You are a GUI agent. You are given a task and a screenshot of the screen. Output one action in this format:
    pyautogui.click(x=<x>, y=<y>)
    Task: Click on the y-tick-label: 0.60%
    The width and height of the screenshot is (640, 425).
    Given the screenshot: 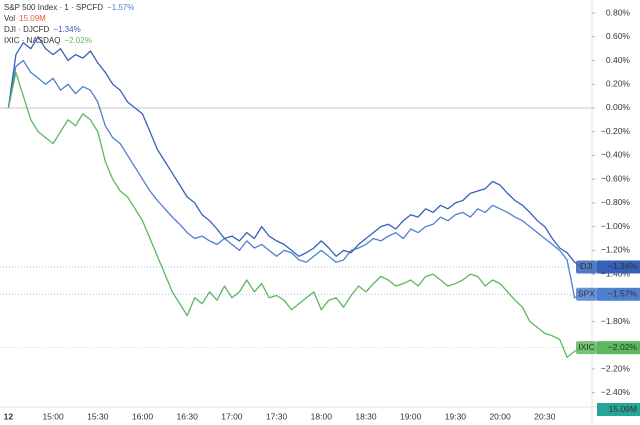 What is the action you would take?
    pyautogui.click(x=618, y=36)
    